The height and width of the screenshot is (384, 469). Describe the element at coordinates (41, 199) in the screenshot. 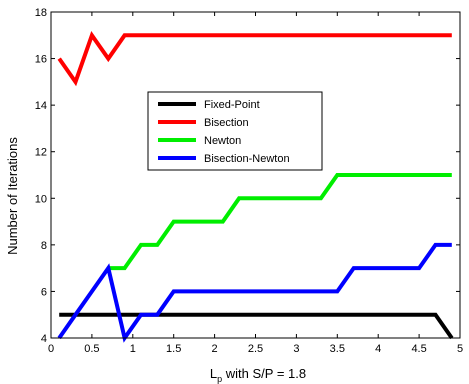

I see `y-tick-label: 10` at that location.